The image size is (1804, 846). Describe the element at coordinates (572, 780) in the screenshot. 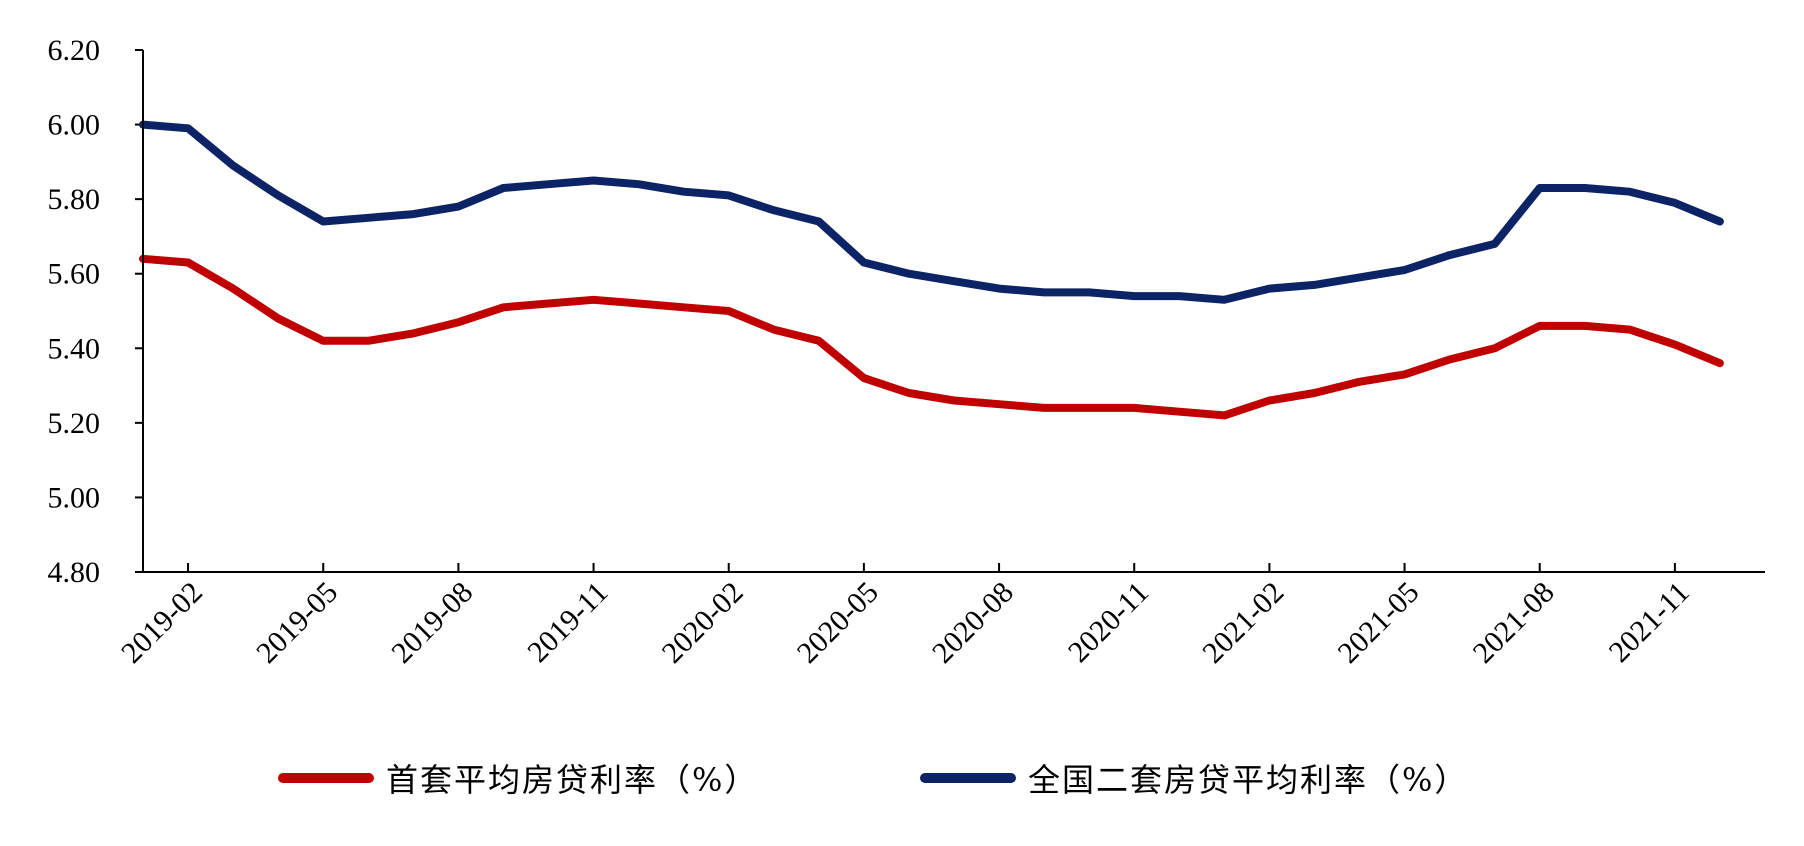

I see `legend-label-first-home-rate: 首套平均房贷利率（%）` at that location.